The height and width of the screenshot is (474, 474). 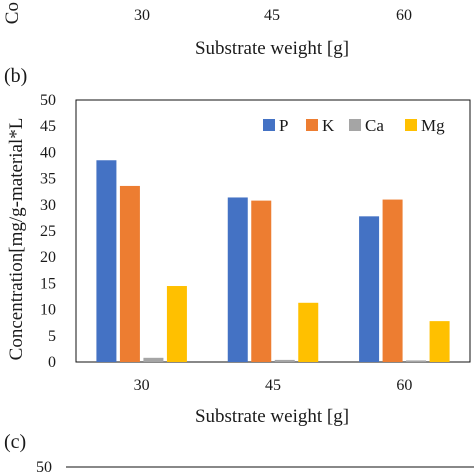 I want to click on x-tick-60: 60, so click(x=404, y=385).